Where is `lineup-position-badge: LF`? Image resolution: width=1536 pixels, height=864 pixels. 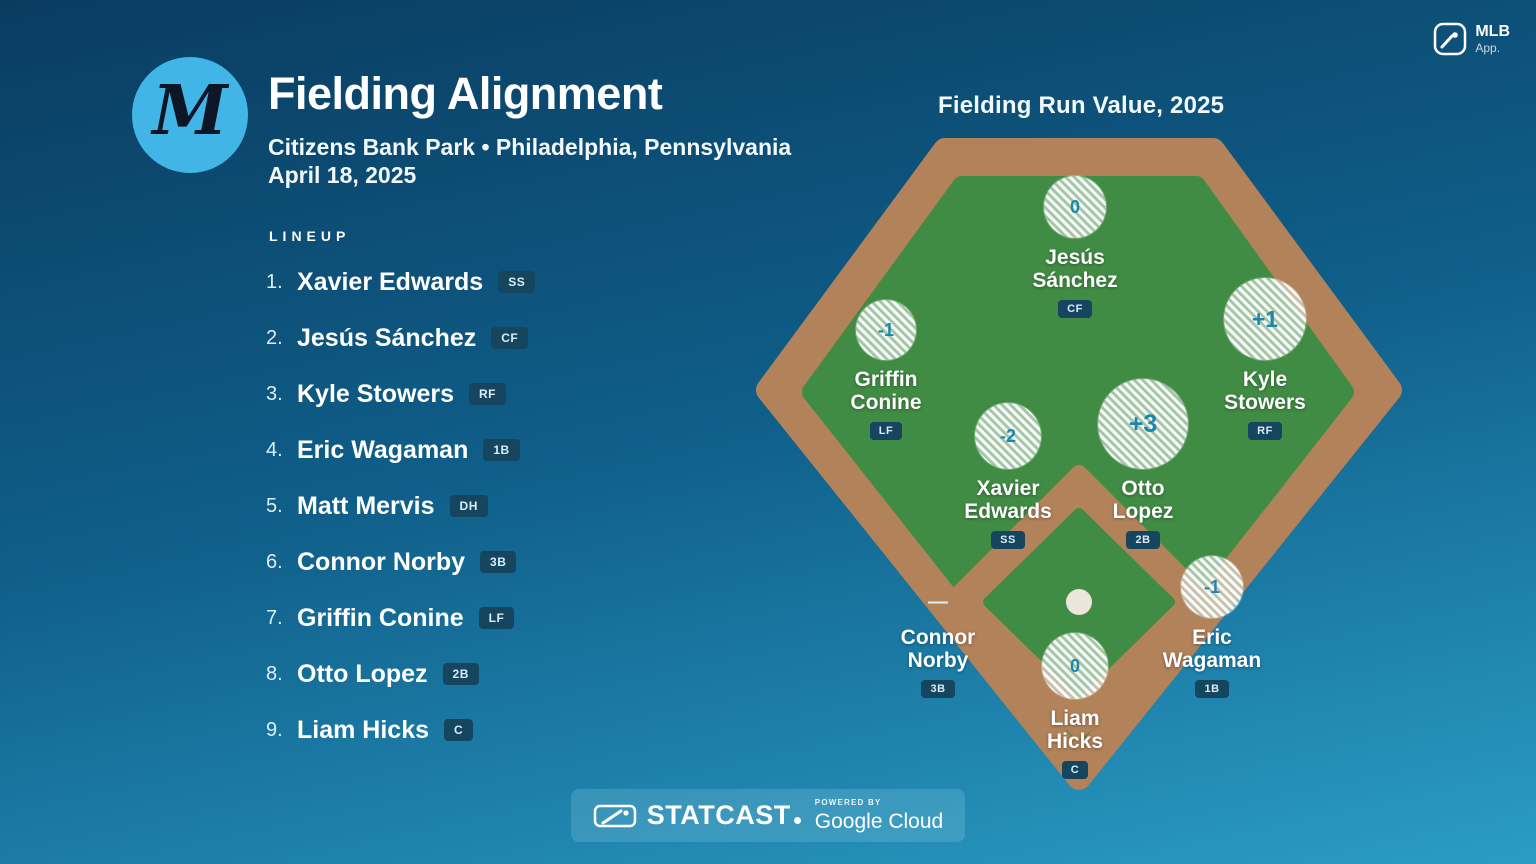
lineup-position-badge: LF is located at coordinates (496, 618).